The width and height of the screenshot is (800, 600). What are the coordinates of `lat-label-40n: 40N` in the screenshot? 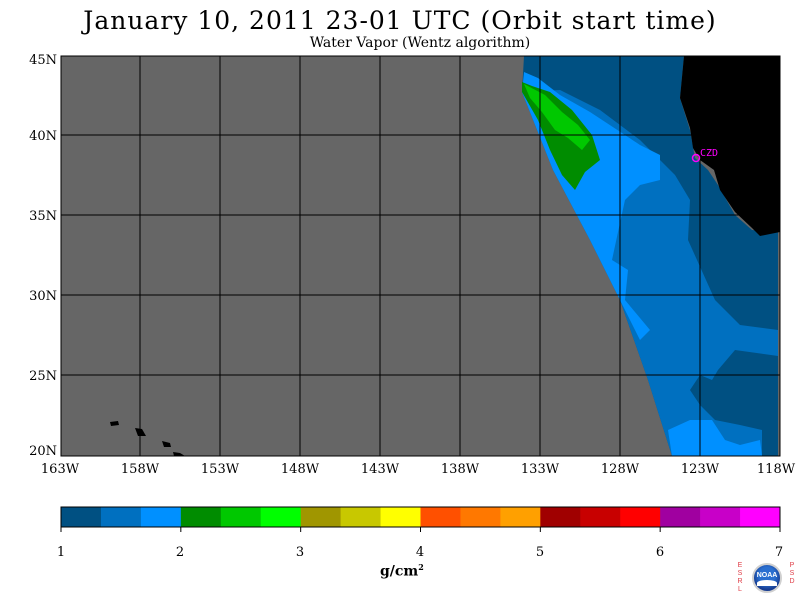 It's located at (43, 136).